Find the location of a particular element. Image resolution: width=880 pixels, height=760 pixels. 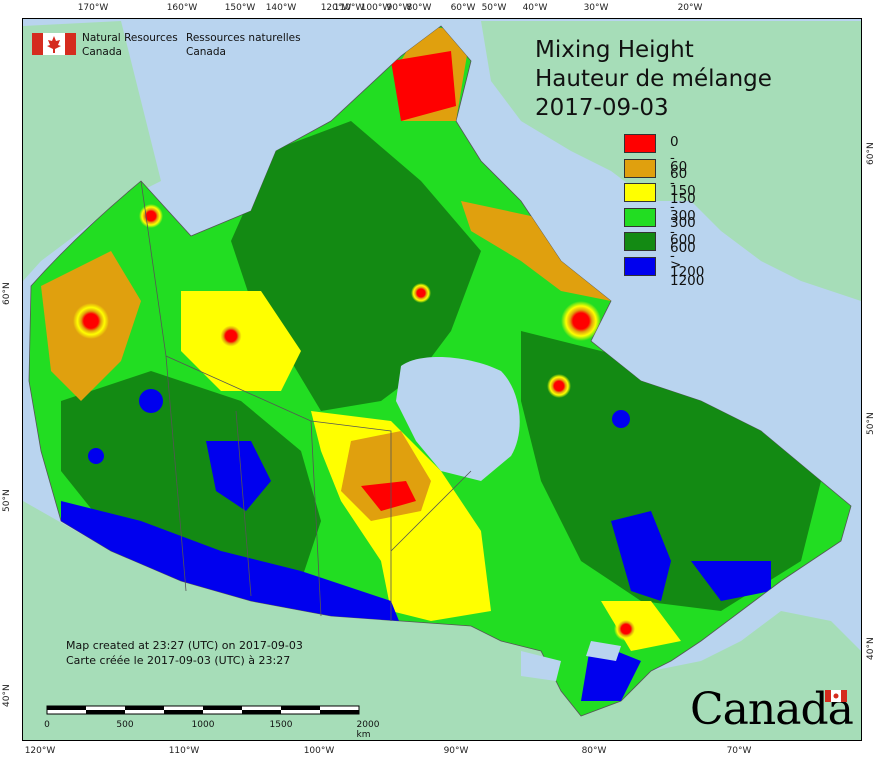

graticule-label: 170°W is located at coordinates (93, 8).